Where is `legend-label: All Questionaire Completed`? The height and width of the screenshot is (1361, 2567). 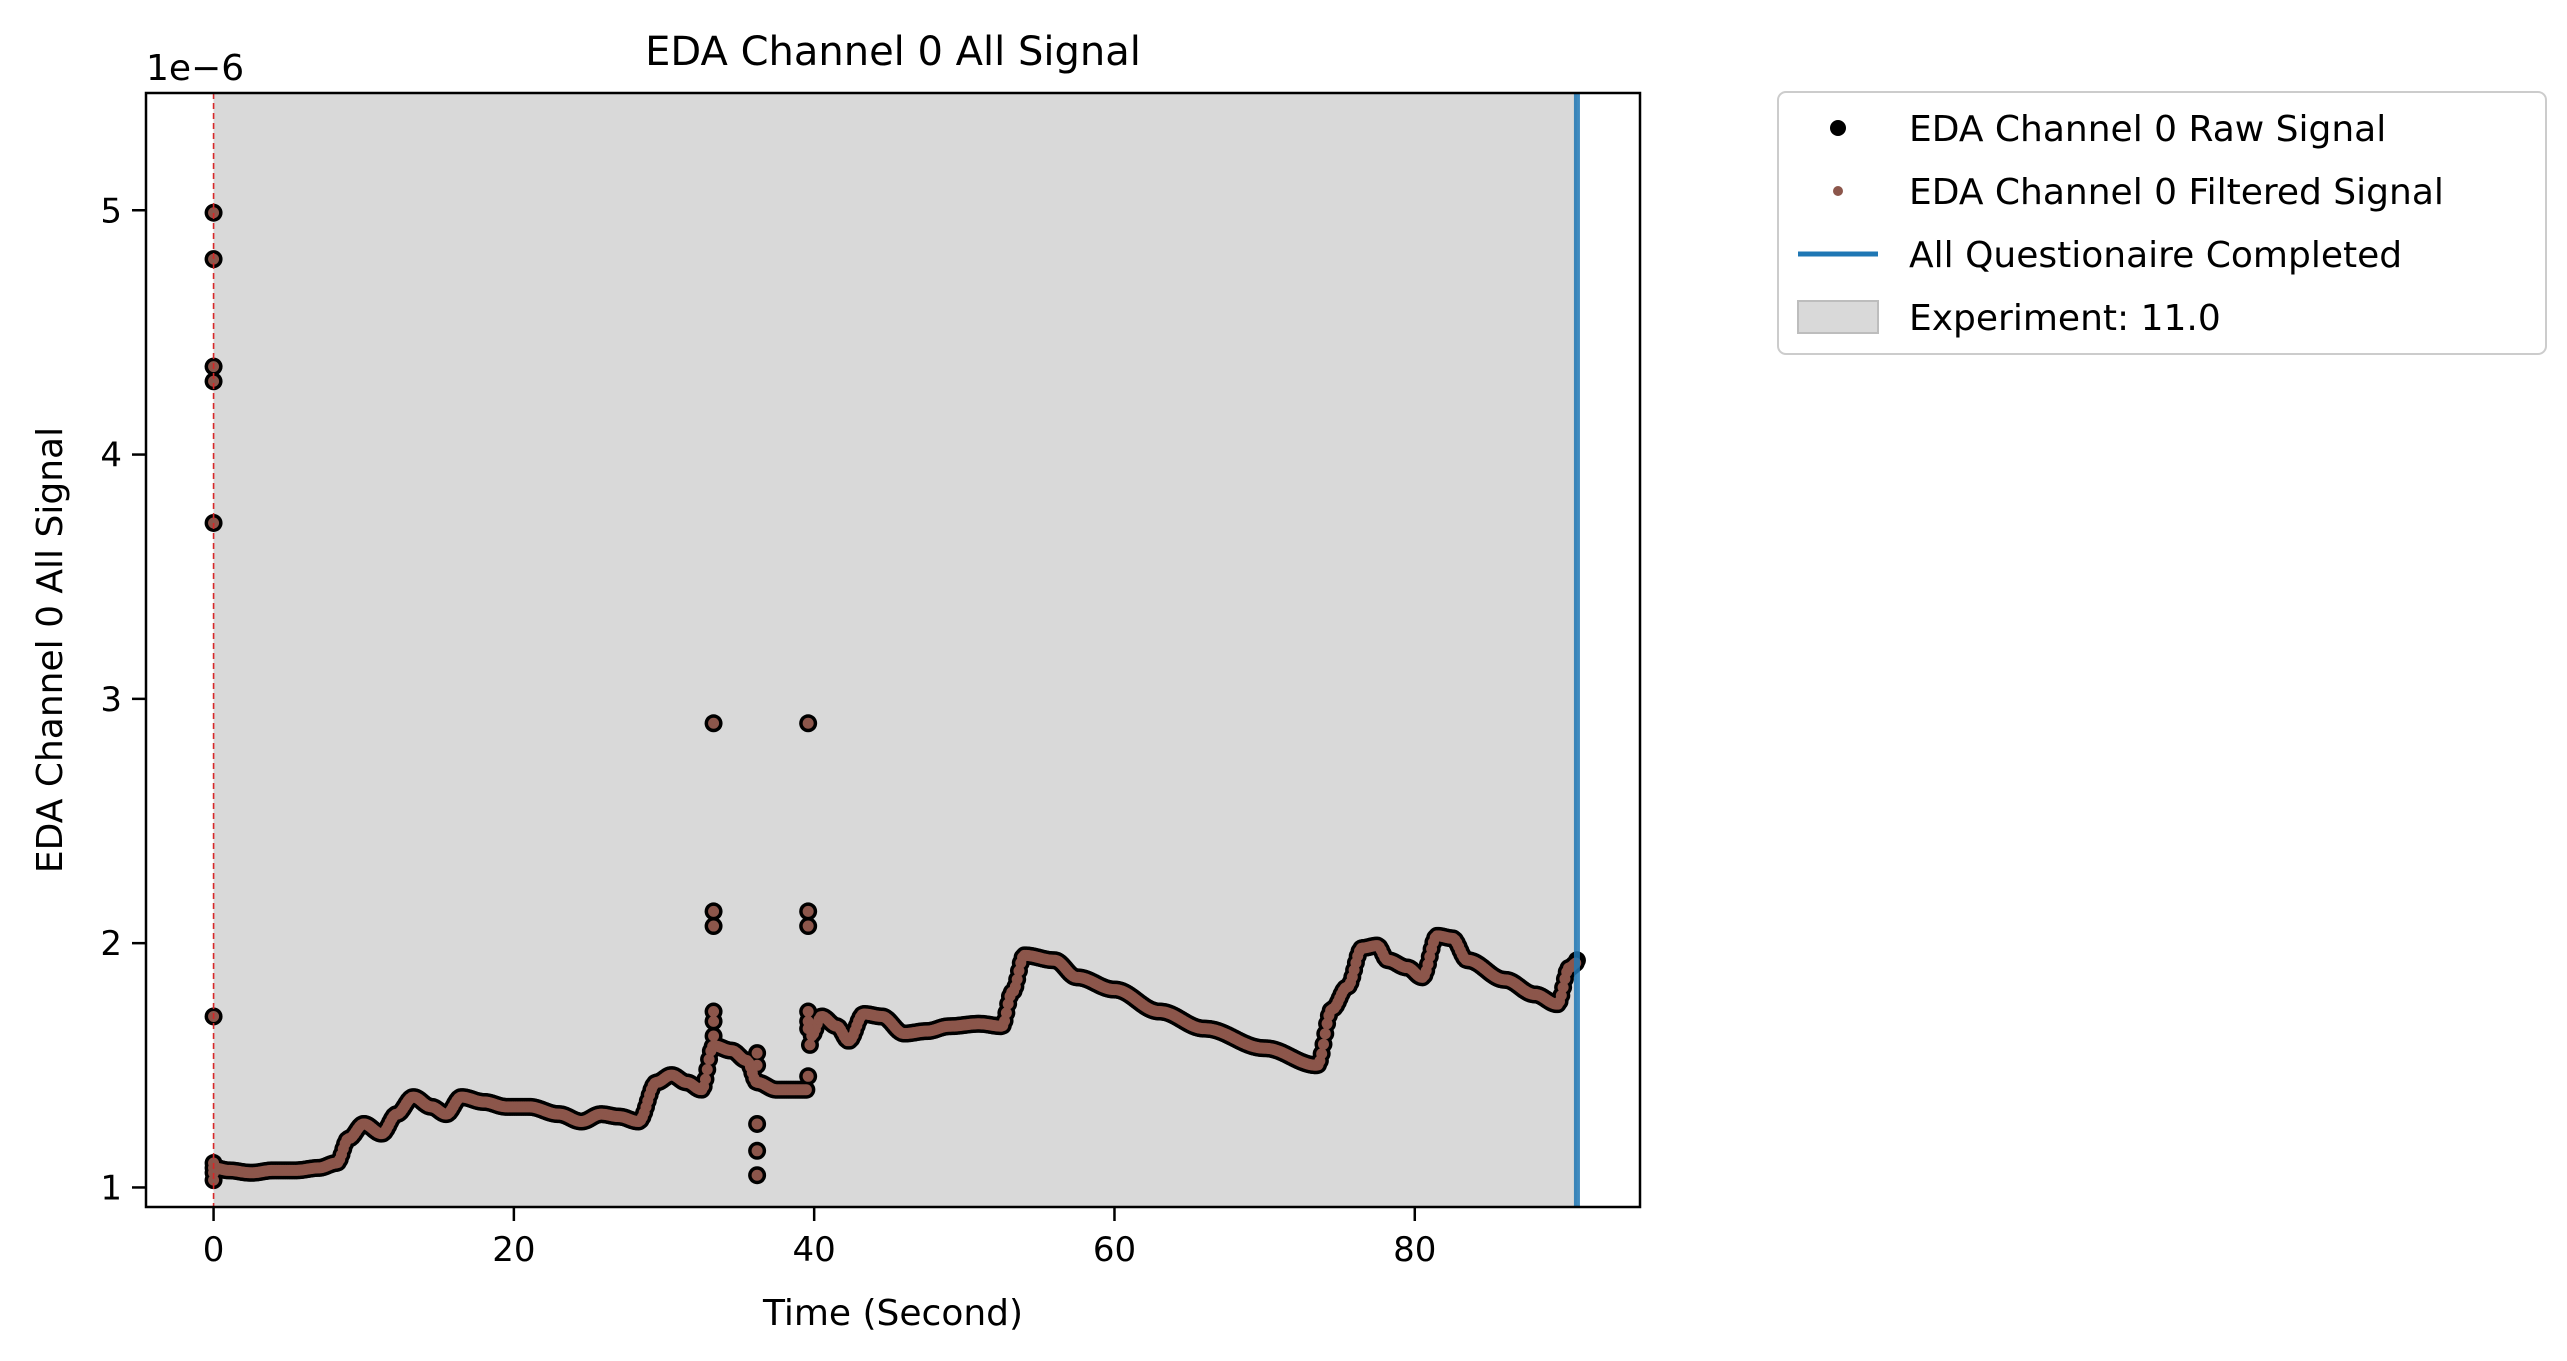
legend-label: All Questionaire Completed is located at coordinates (2155, 255).